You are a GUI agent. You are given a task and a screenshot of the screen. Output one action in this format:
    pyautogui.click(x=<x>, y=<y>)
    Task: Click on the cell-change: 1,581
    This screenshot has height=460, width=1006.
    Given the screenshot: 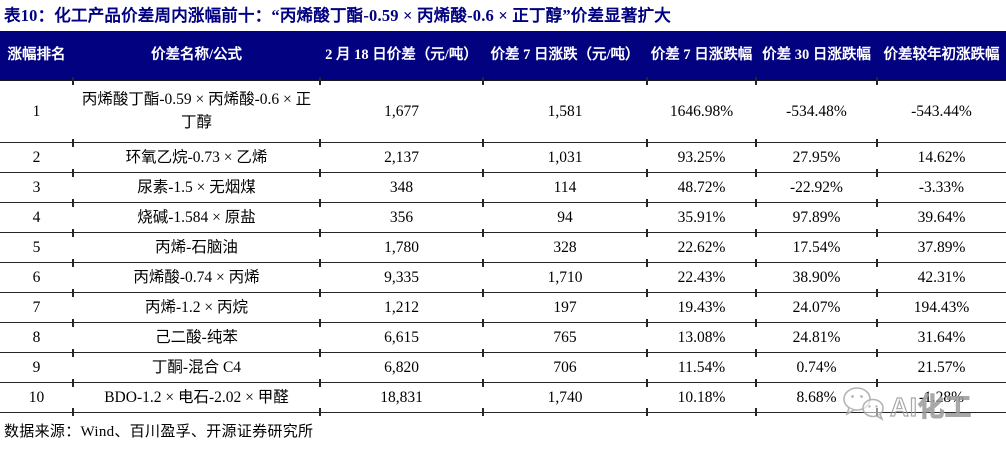 What is the action you would take?
    pyautogui.click(x=564, y=110)
    